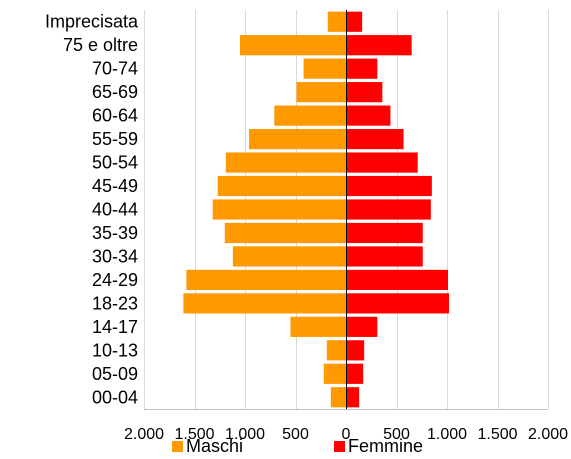  What do you see at coordinates (497, 434) in the screenshot?
I see `x-tick-label-7: 1.500` at bounding box center [497, 434].